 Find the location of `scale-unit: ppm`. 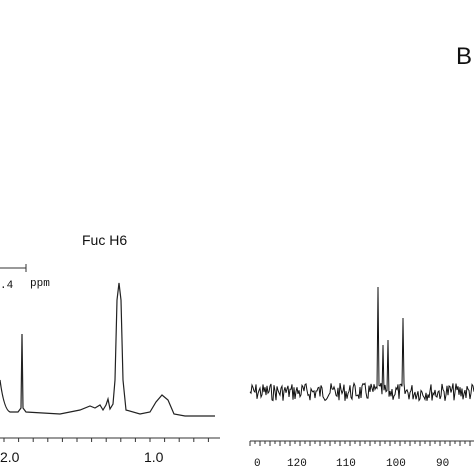

scale-unit: ppm is located at coordinates (40, 284).